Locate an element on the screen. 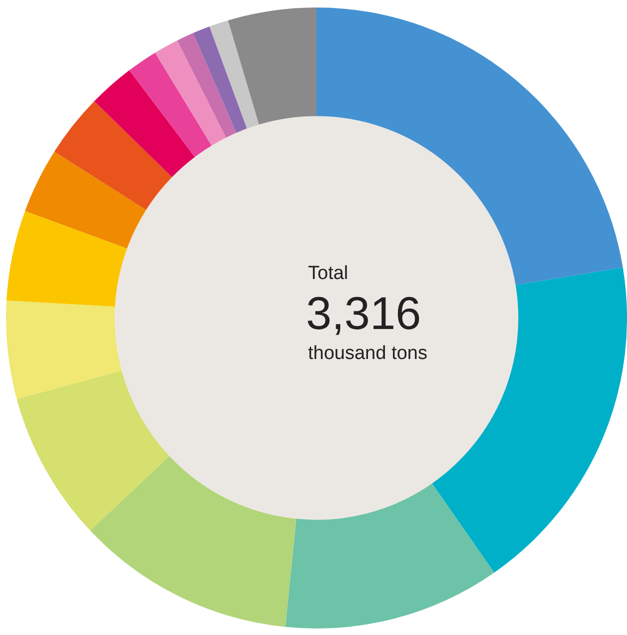 This screenshot has height=635, width=627. text: 3,316 is located at coordinates (364, 313).